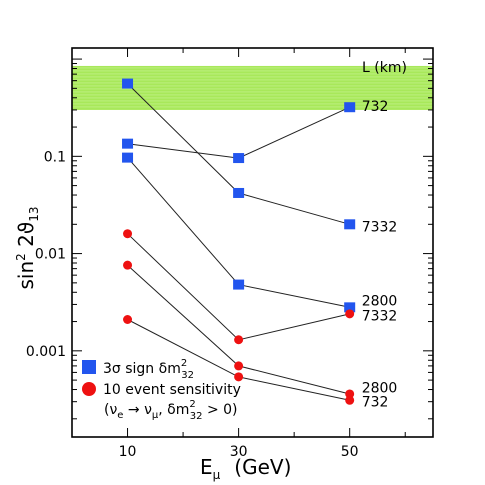  Describe the element at coordinates (89, 389) in the screenshot. I see `legend-marker-circle` at that location.